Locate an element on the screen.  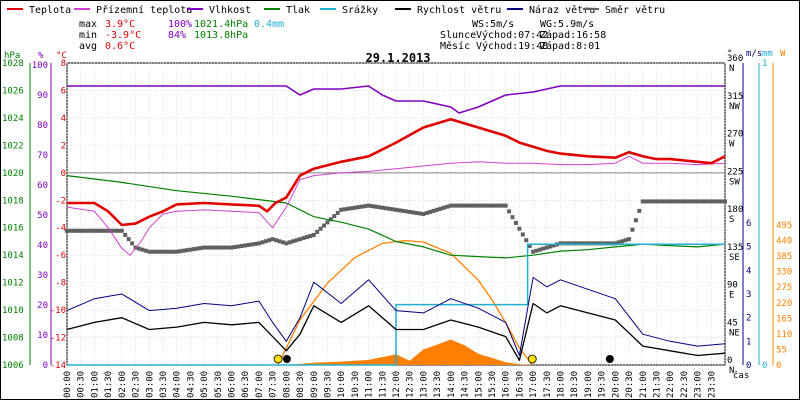
legend-label: Směr větru is located at coordinates (635, 10).